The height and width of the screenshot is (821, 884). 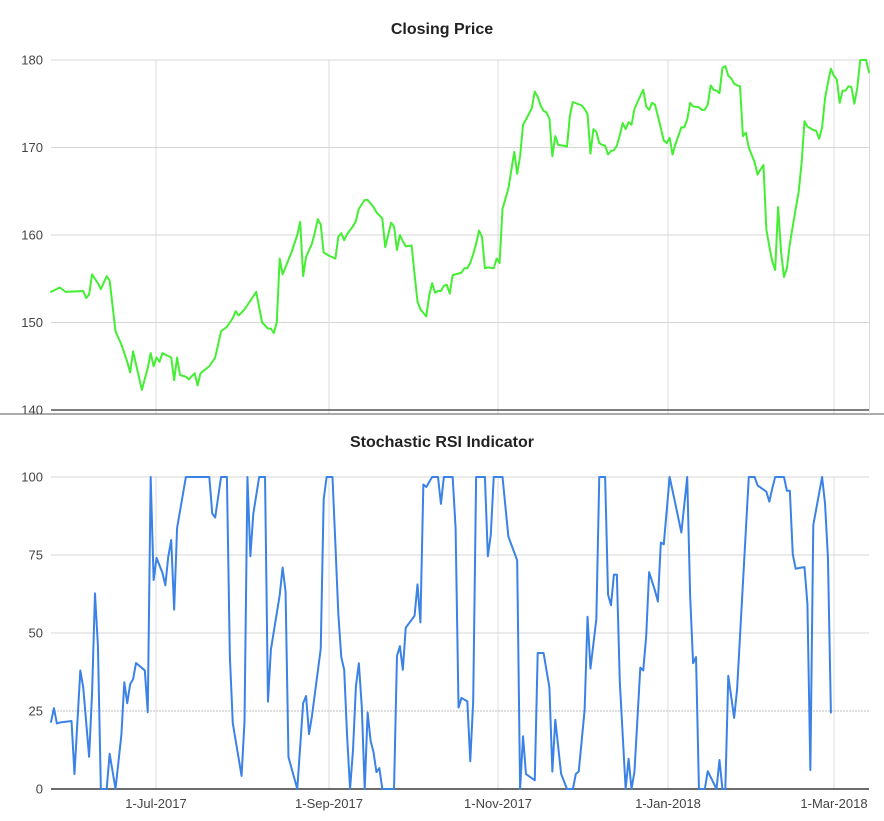 What do you see at coordinates (32, 147) in the screenshot?
I see `closing-price-ytick-label: 170` at bounding box center [32, 147].